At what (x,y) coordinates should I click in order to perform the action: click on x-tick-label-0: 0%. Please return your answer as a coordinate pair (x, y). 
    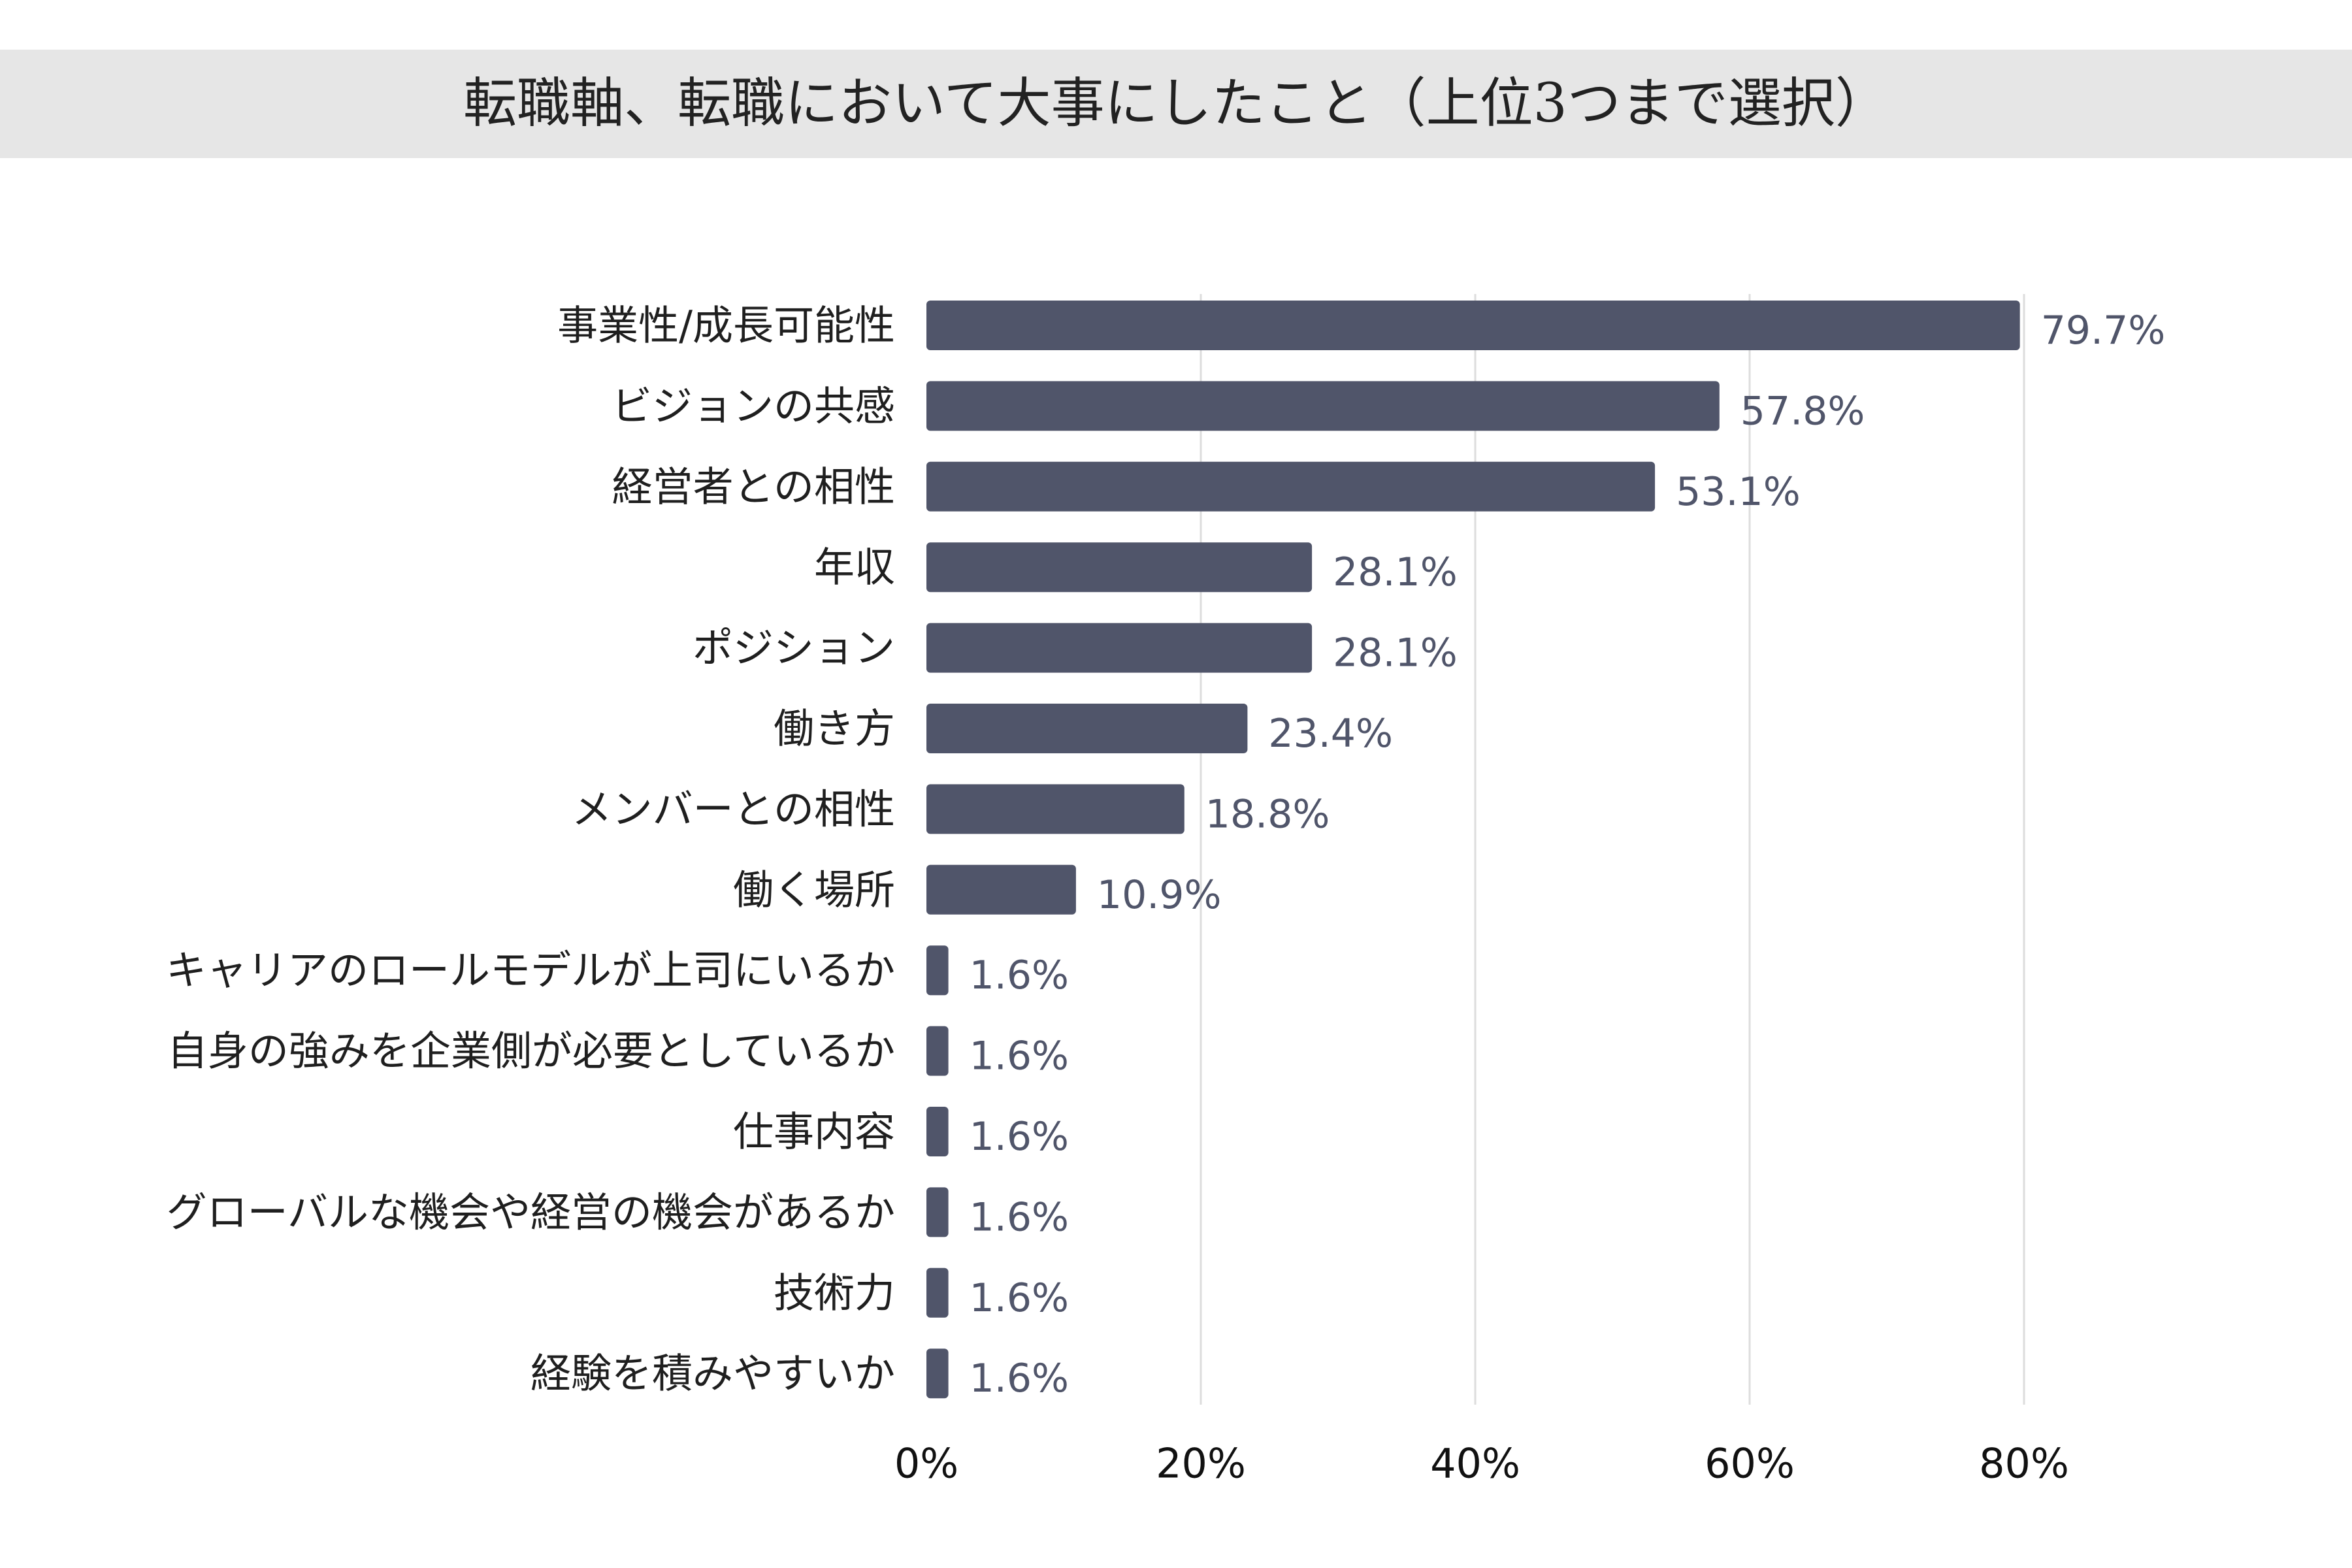
    Looking at the image, I should click on (926, 1464).